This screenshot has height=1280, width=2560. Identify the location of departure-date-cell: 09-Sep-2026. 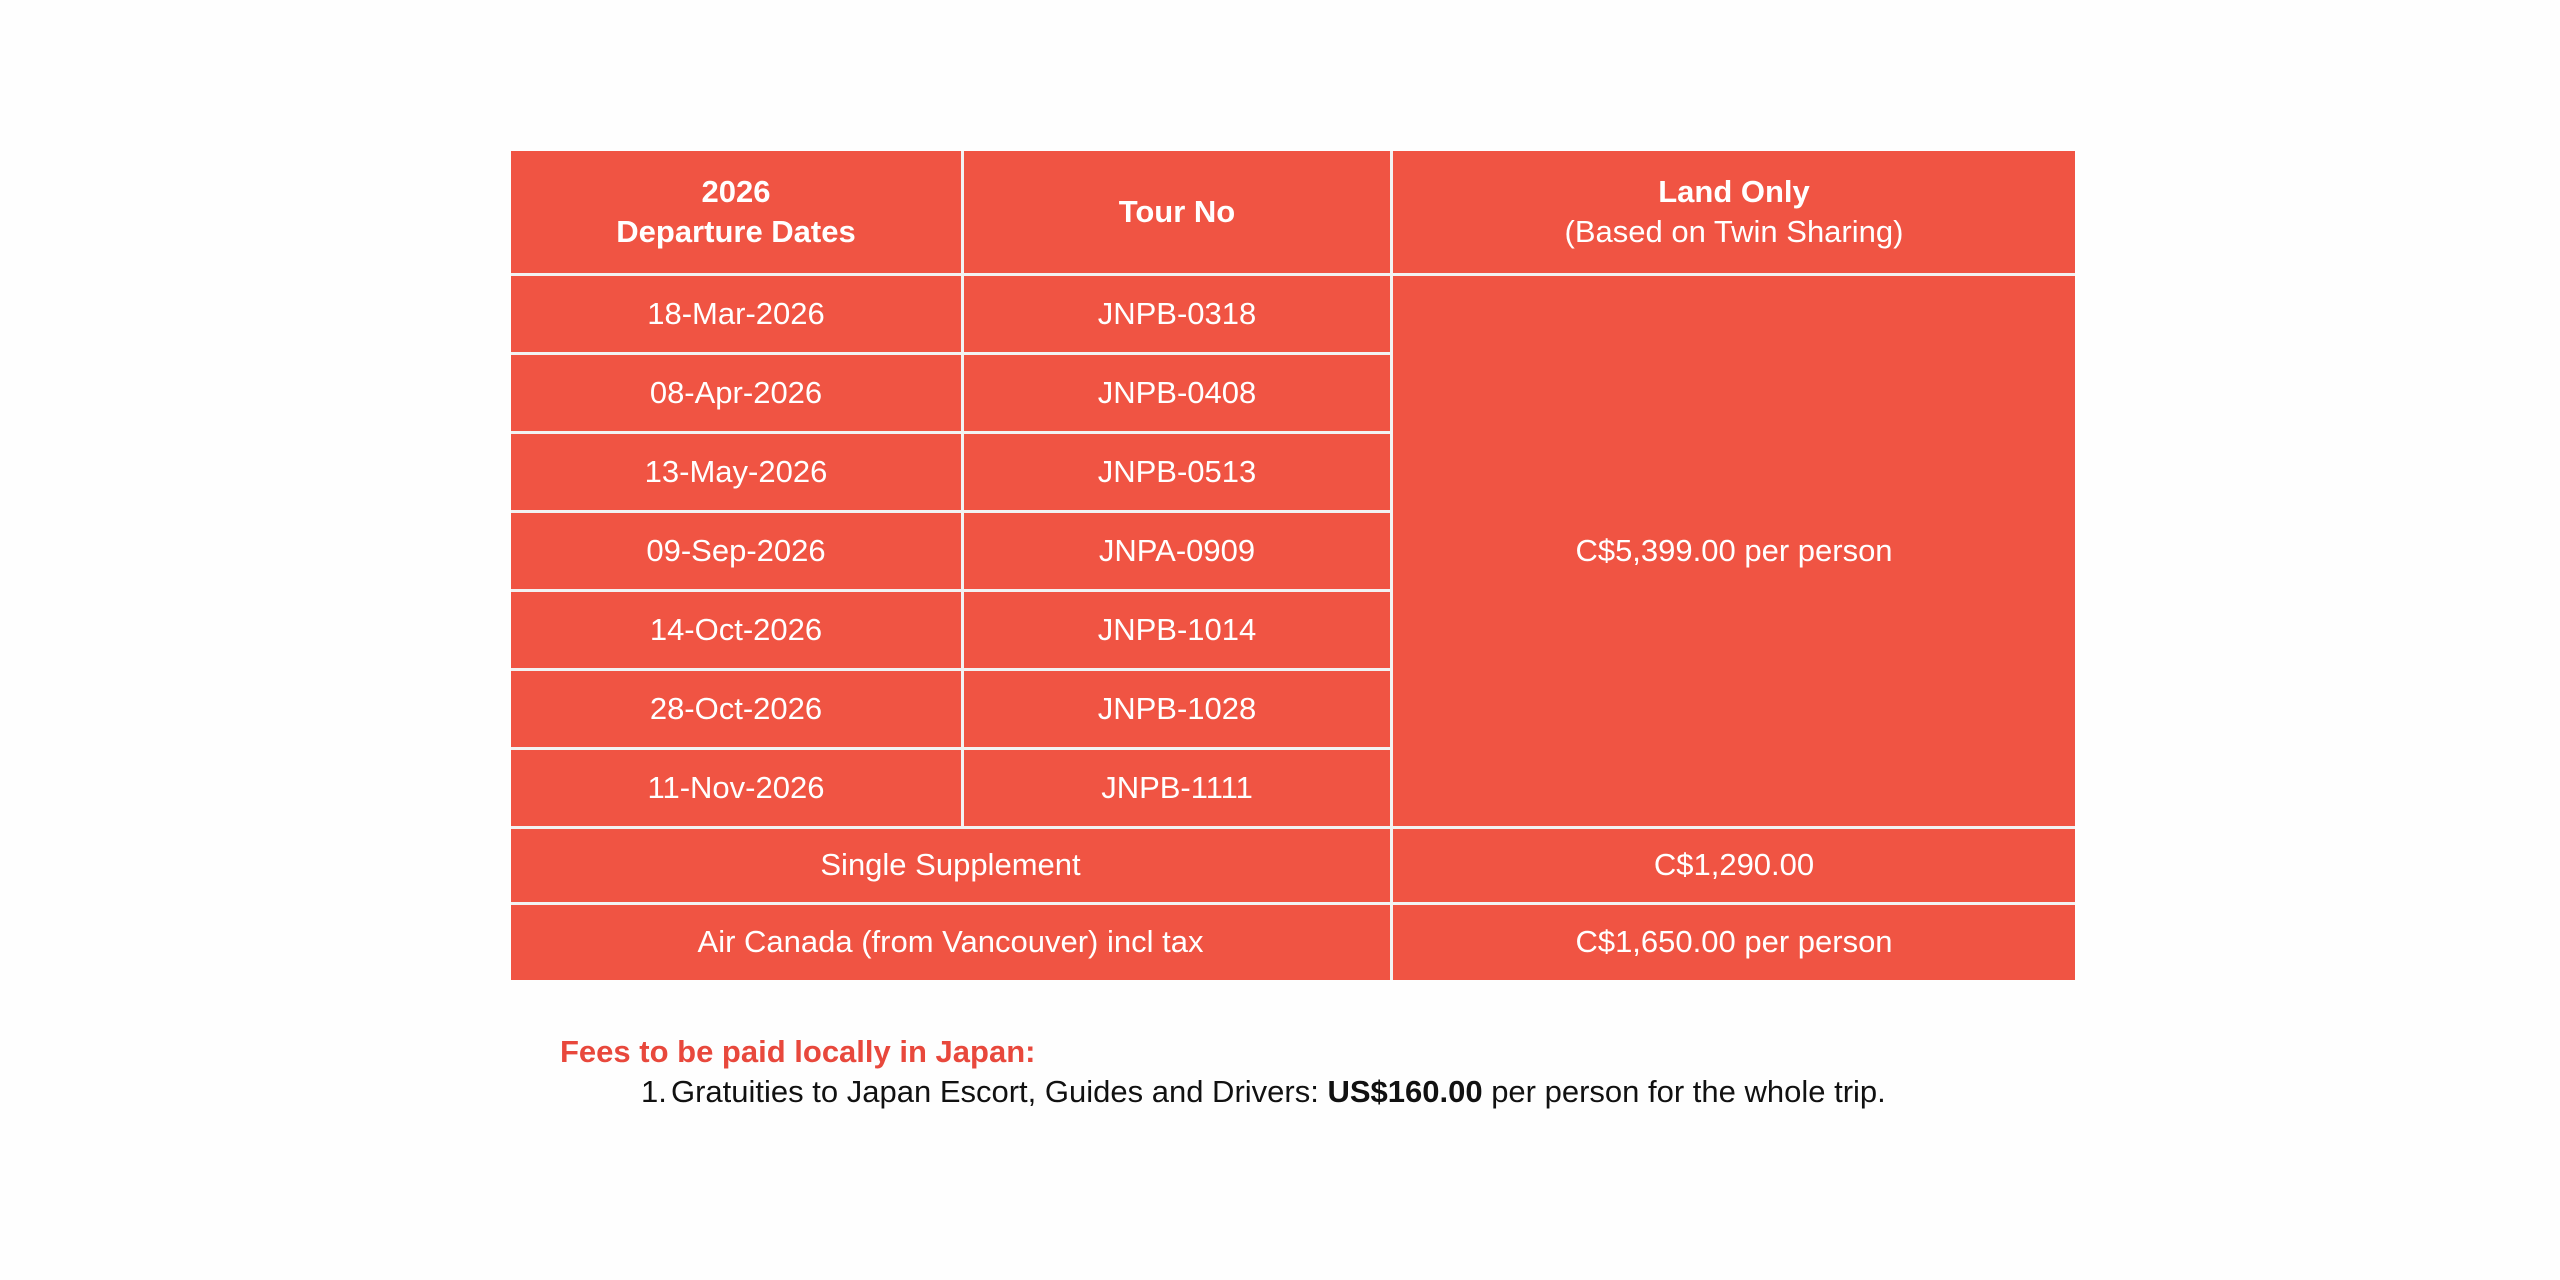
(736, 551).